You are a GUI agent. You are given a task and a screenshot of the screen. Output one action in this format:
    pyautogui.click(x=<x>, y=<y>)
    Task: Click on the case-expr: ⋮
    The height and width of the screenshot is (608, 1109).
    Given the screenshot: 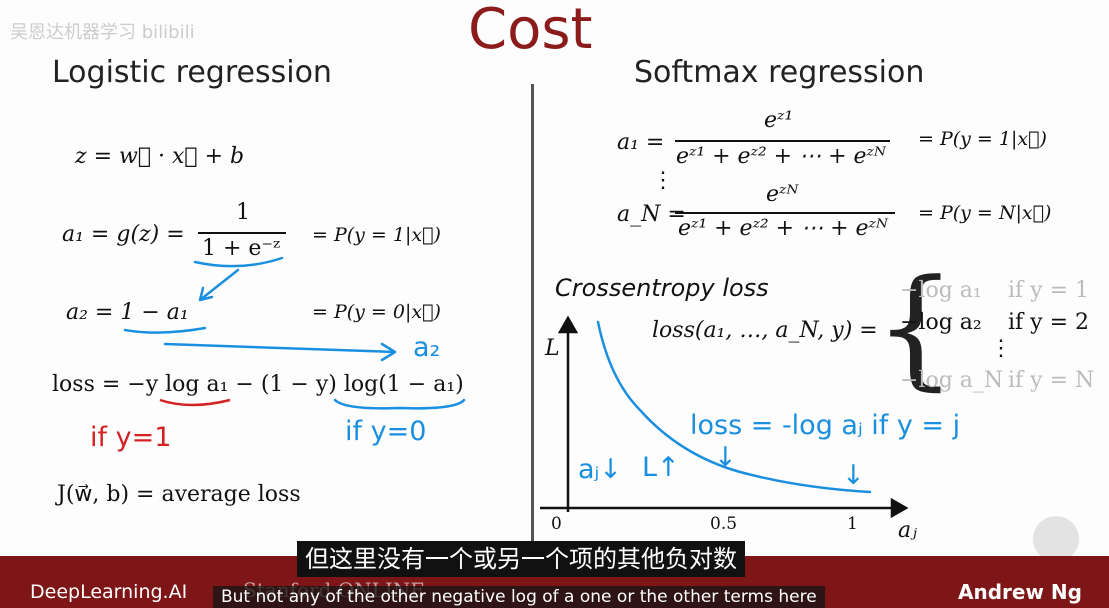 What is the action you would take?
    pyautogui.click(x=1001, y=348)
    